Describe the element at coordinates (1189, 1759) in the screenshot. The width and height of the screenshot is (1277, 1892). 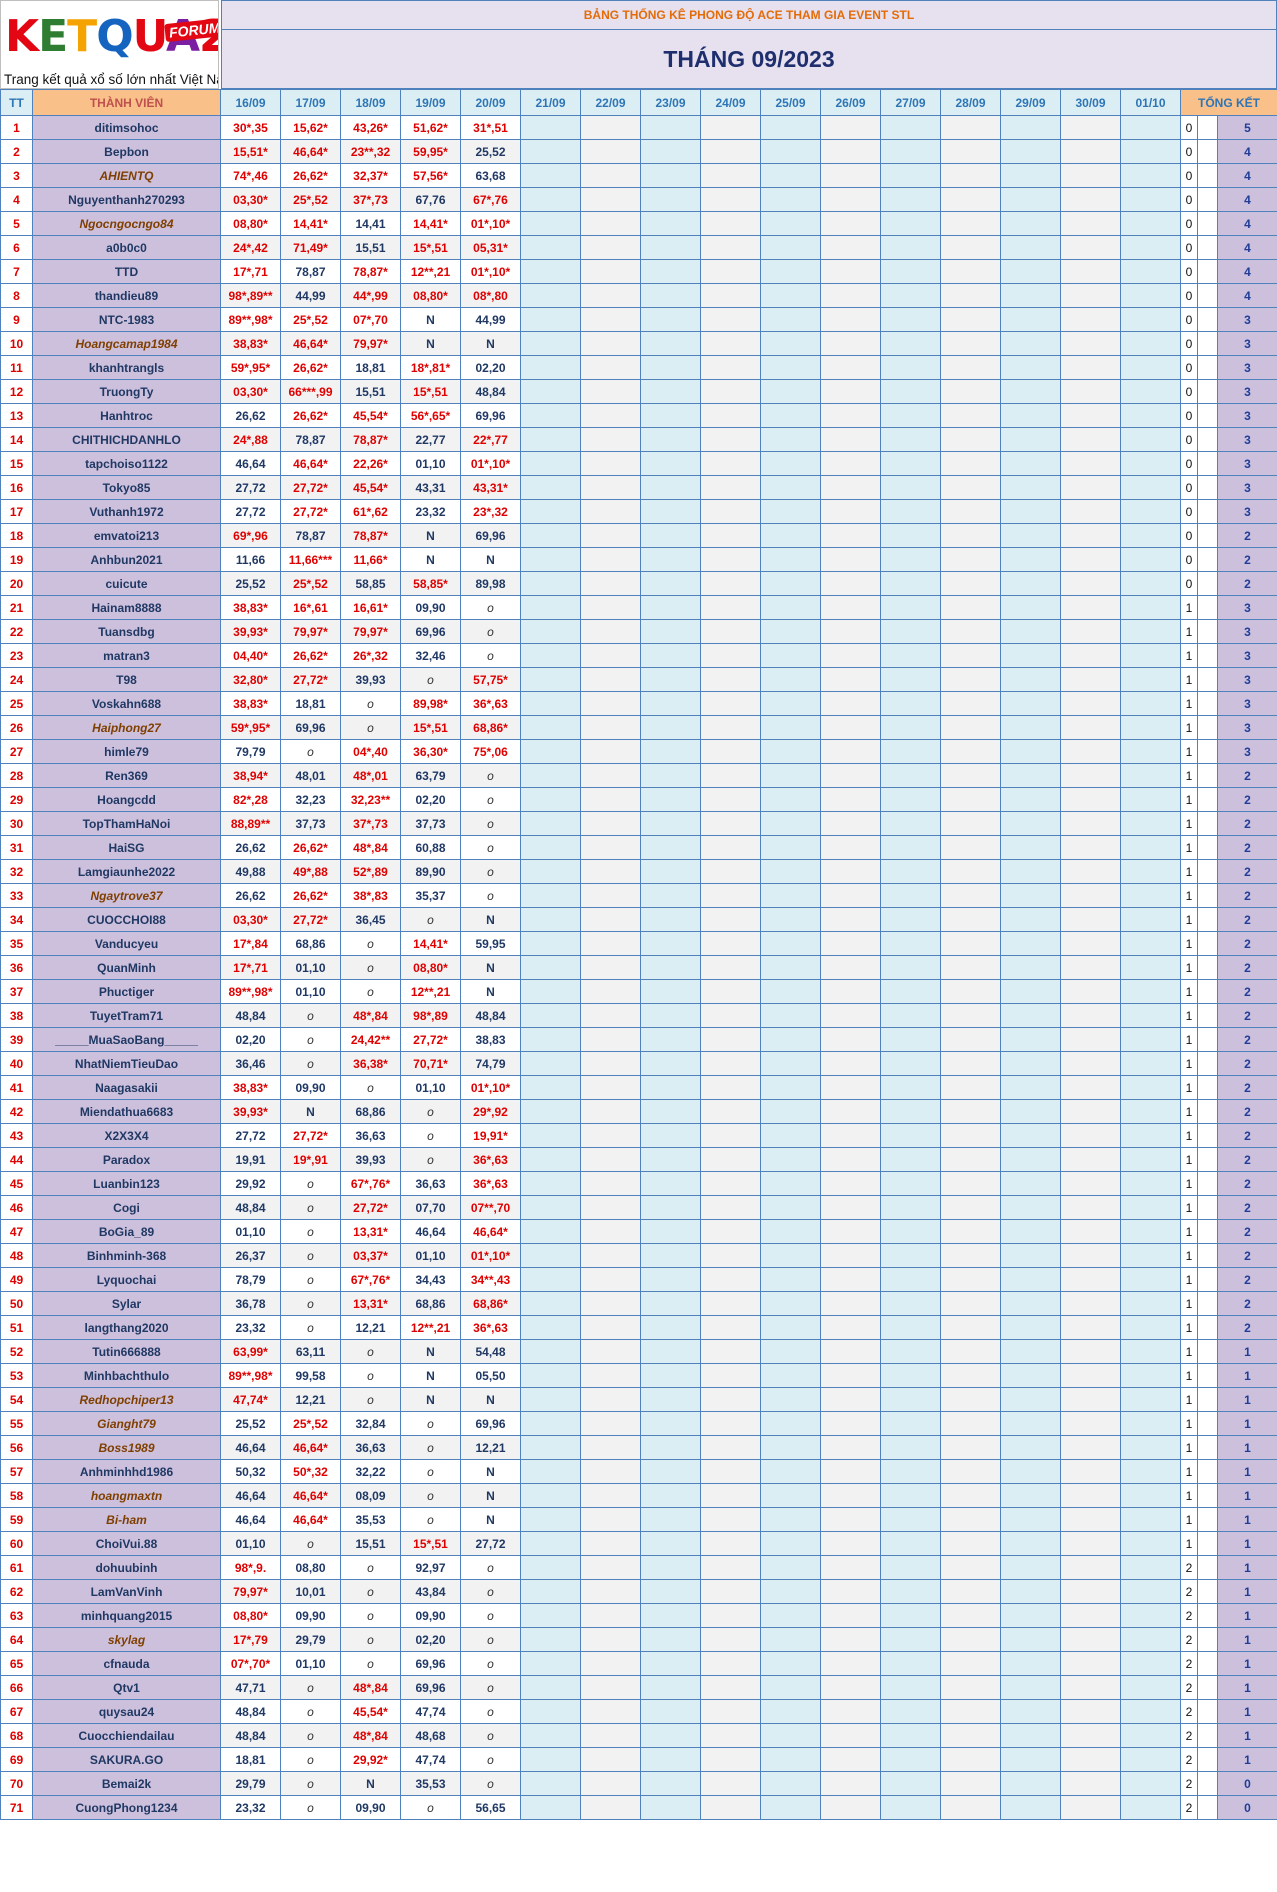
I see `total-miss-count: 2` at that location.